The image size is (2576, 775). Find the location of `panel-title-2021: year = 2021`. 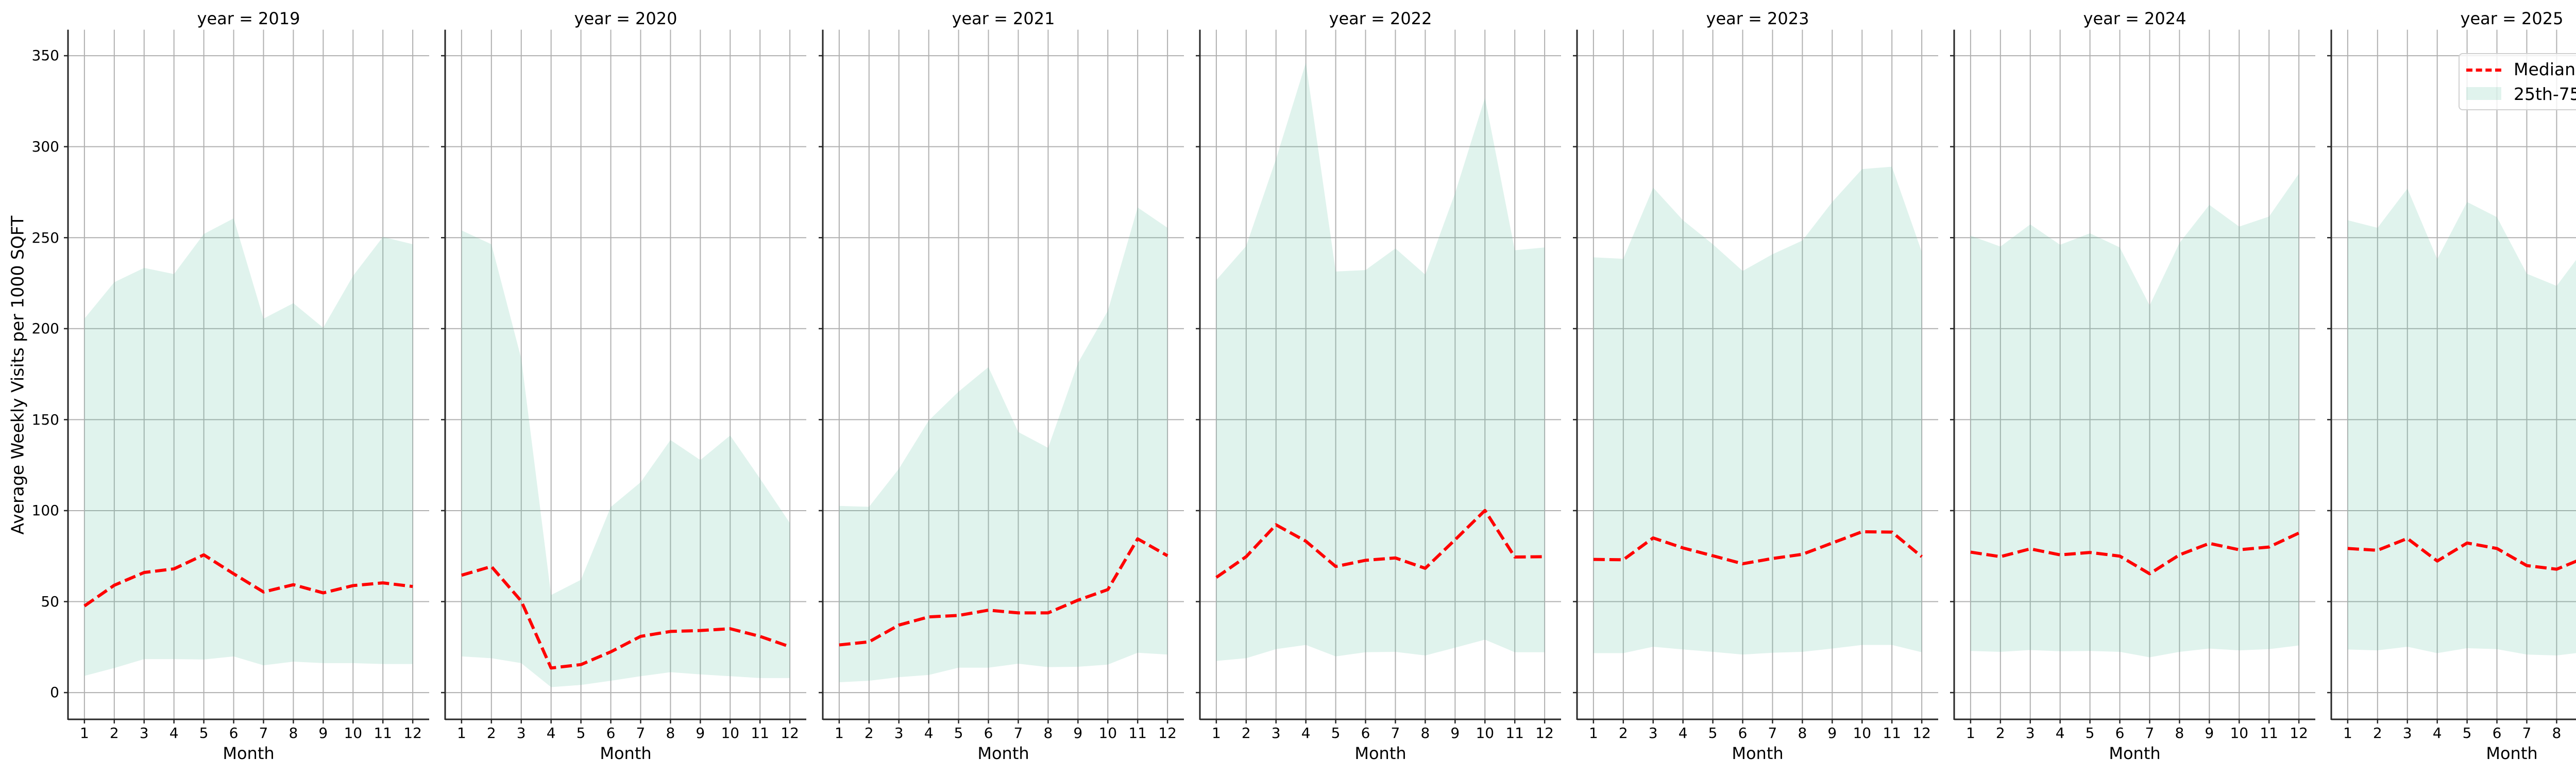

panel-title-2021: year = 2021 is located at coordinates (1003, 19).